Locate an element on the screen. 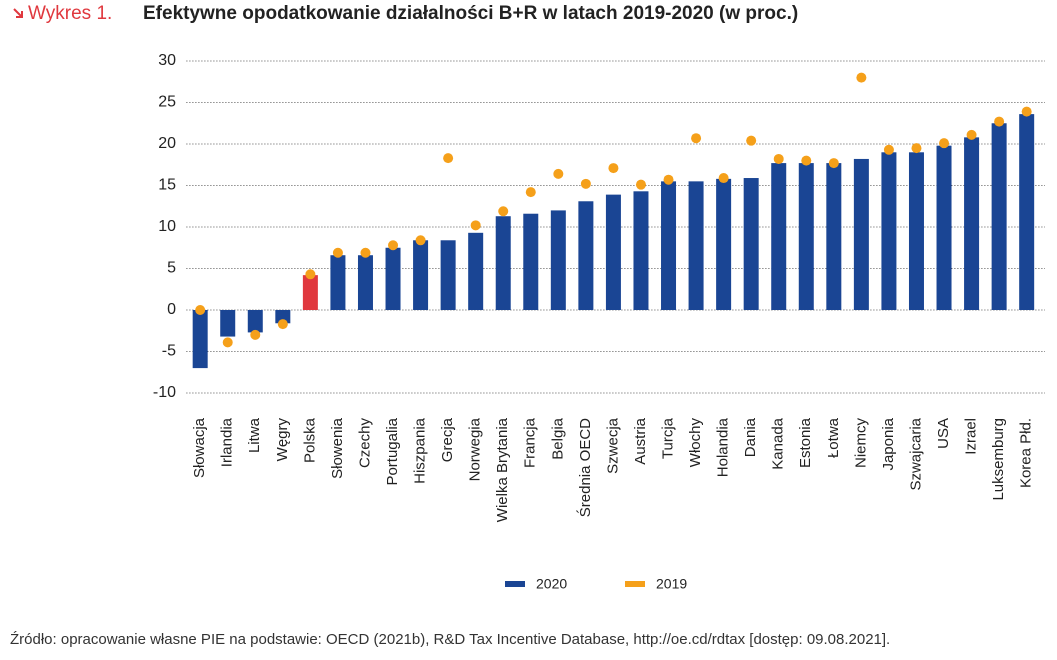 This screenshot has height=660, width=1057. x-tick-label: Słowacja is located at coordinates (199, 447).